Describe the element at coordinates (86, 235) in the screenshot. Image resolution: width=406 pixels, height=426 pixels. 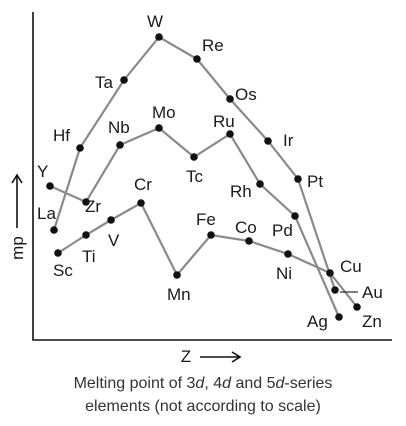
I see `point-ti` at that location.